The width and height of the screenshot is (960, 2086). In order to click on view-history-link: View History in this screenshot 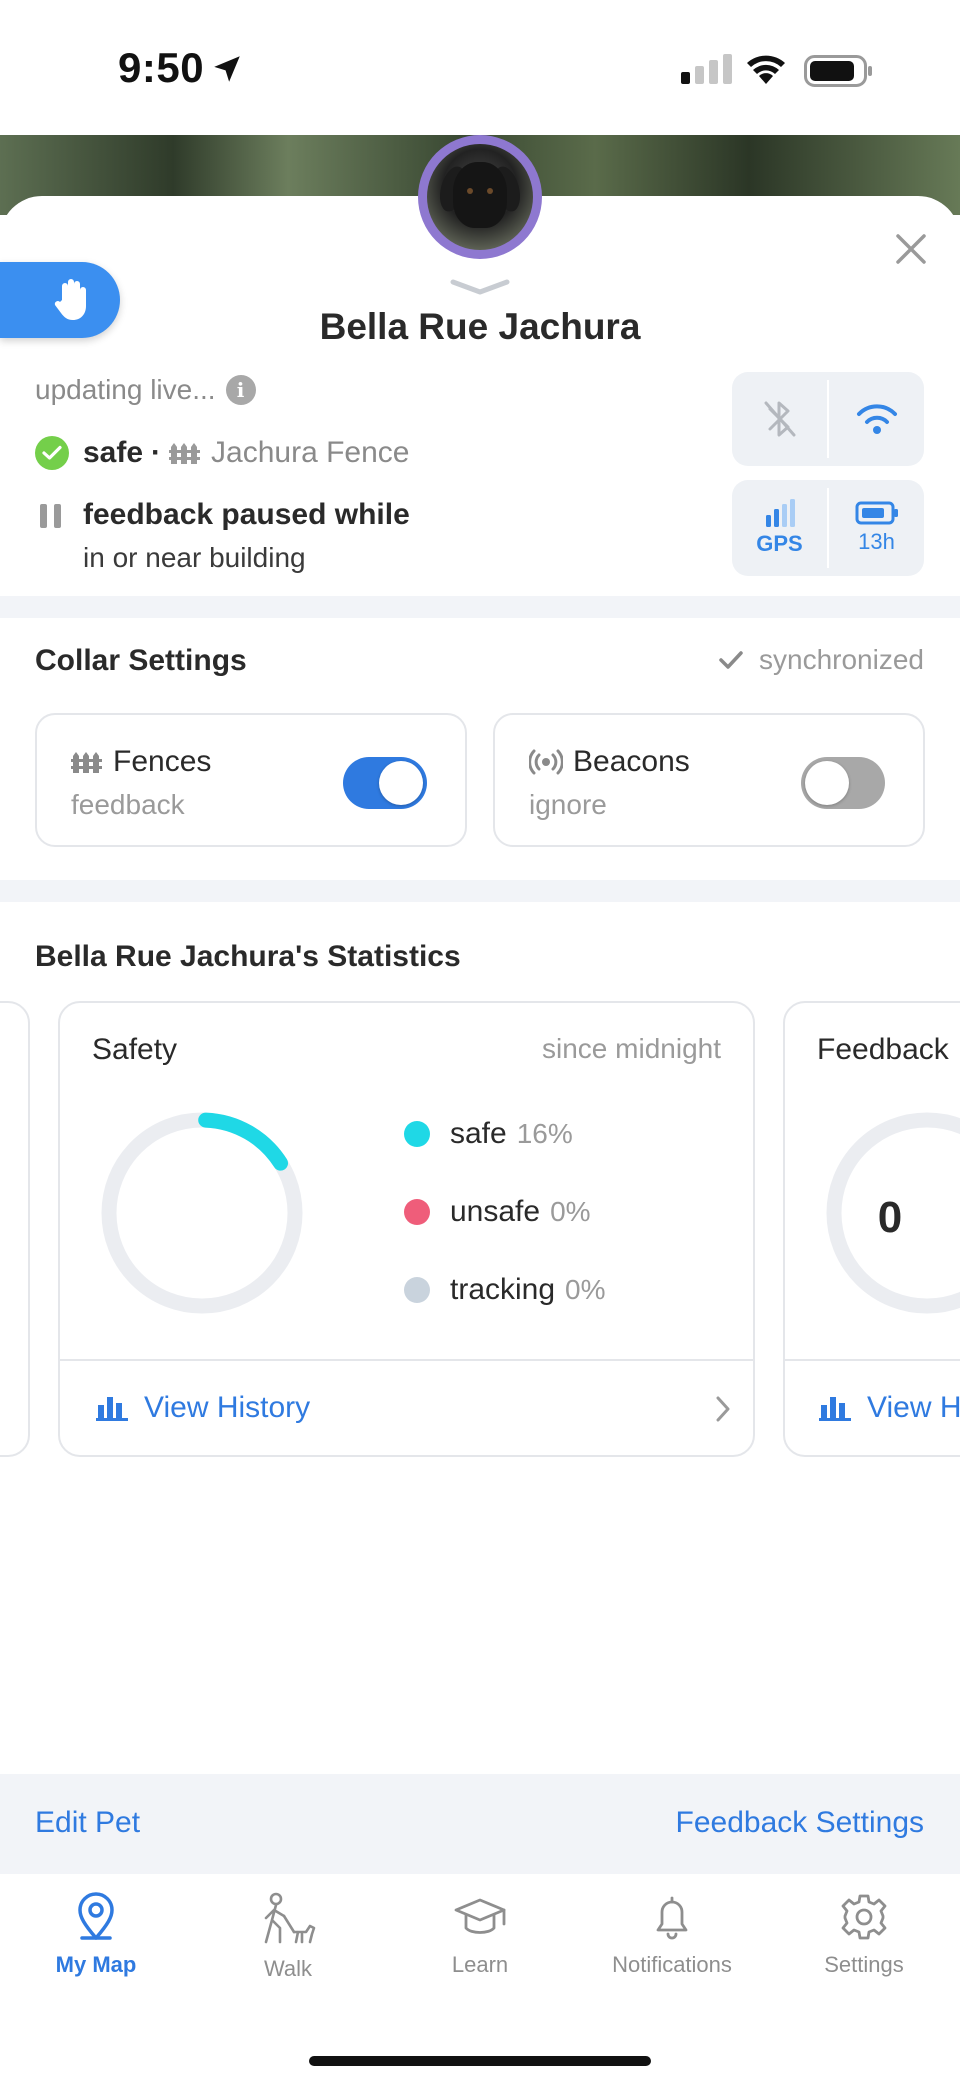, I will do `click(203, 1408)`.